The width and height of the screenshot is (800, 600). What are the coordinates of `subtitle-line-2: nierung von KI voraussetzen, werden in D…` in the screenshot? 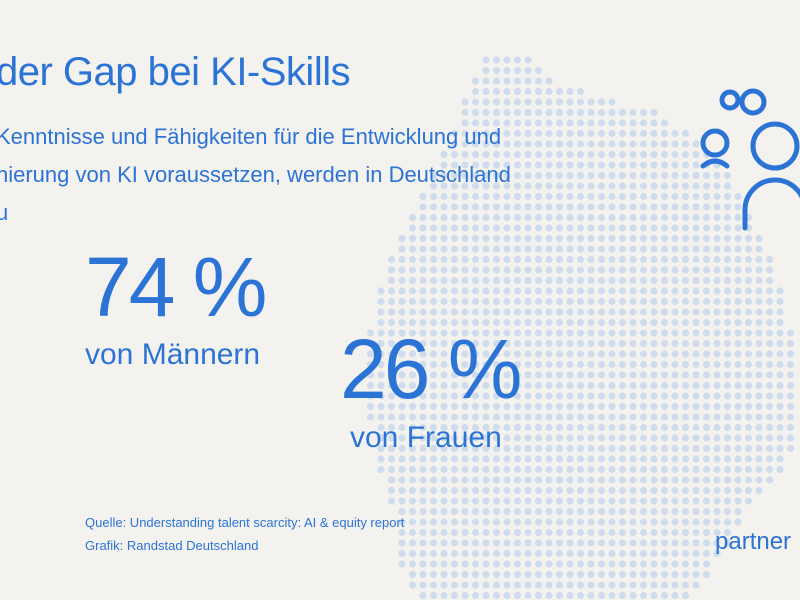 It's located at (255, 174).